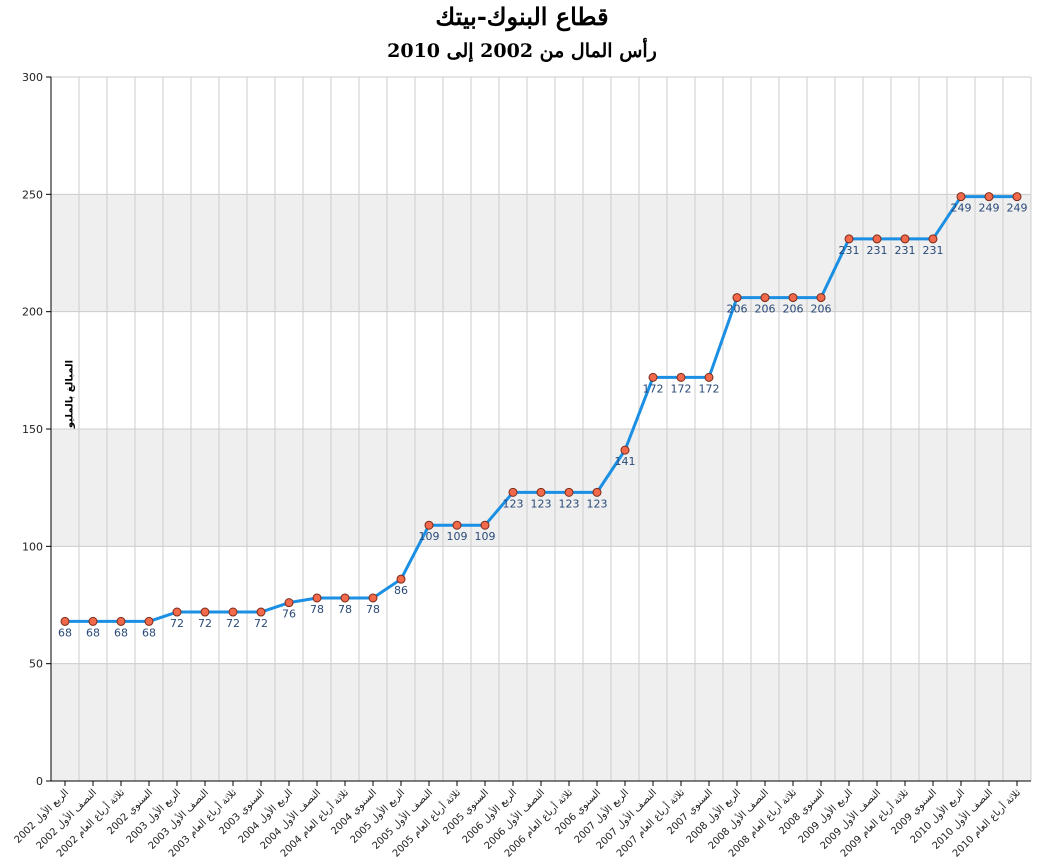 This screenshot has width=1044, height=868. I want to click on data-label: 76, so click(289, 614).